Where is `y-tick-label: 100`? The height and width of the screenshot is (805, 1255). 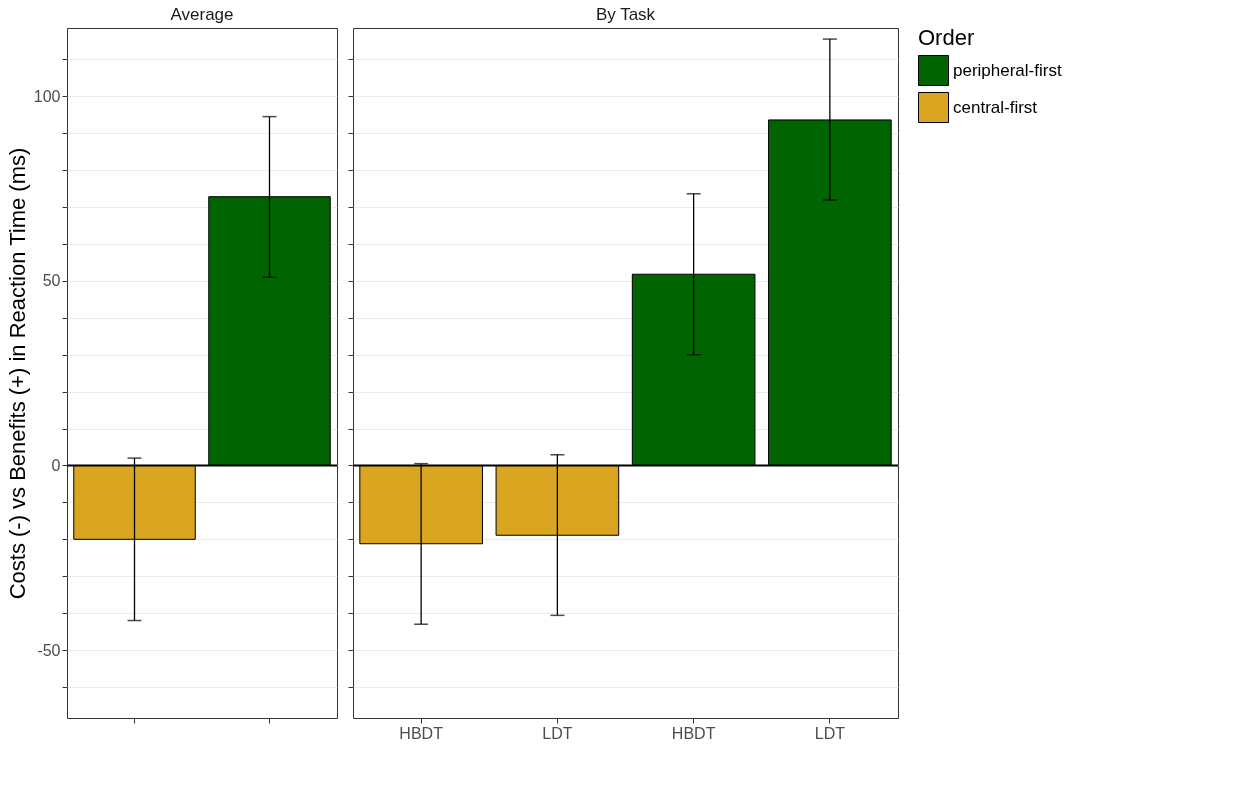 y-tick-label: 100 is located at coordinates (47, 96).